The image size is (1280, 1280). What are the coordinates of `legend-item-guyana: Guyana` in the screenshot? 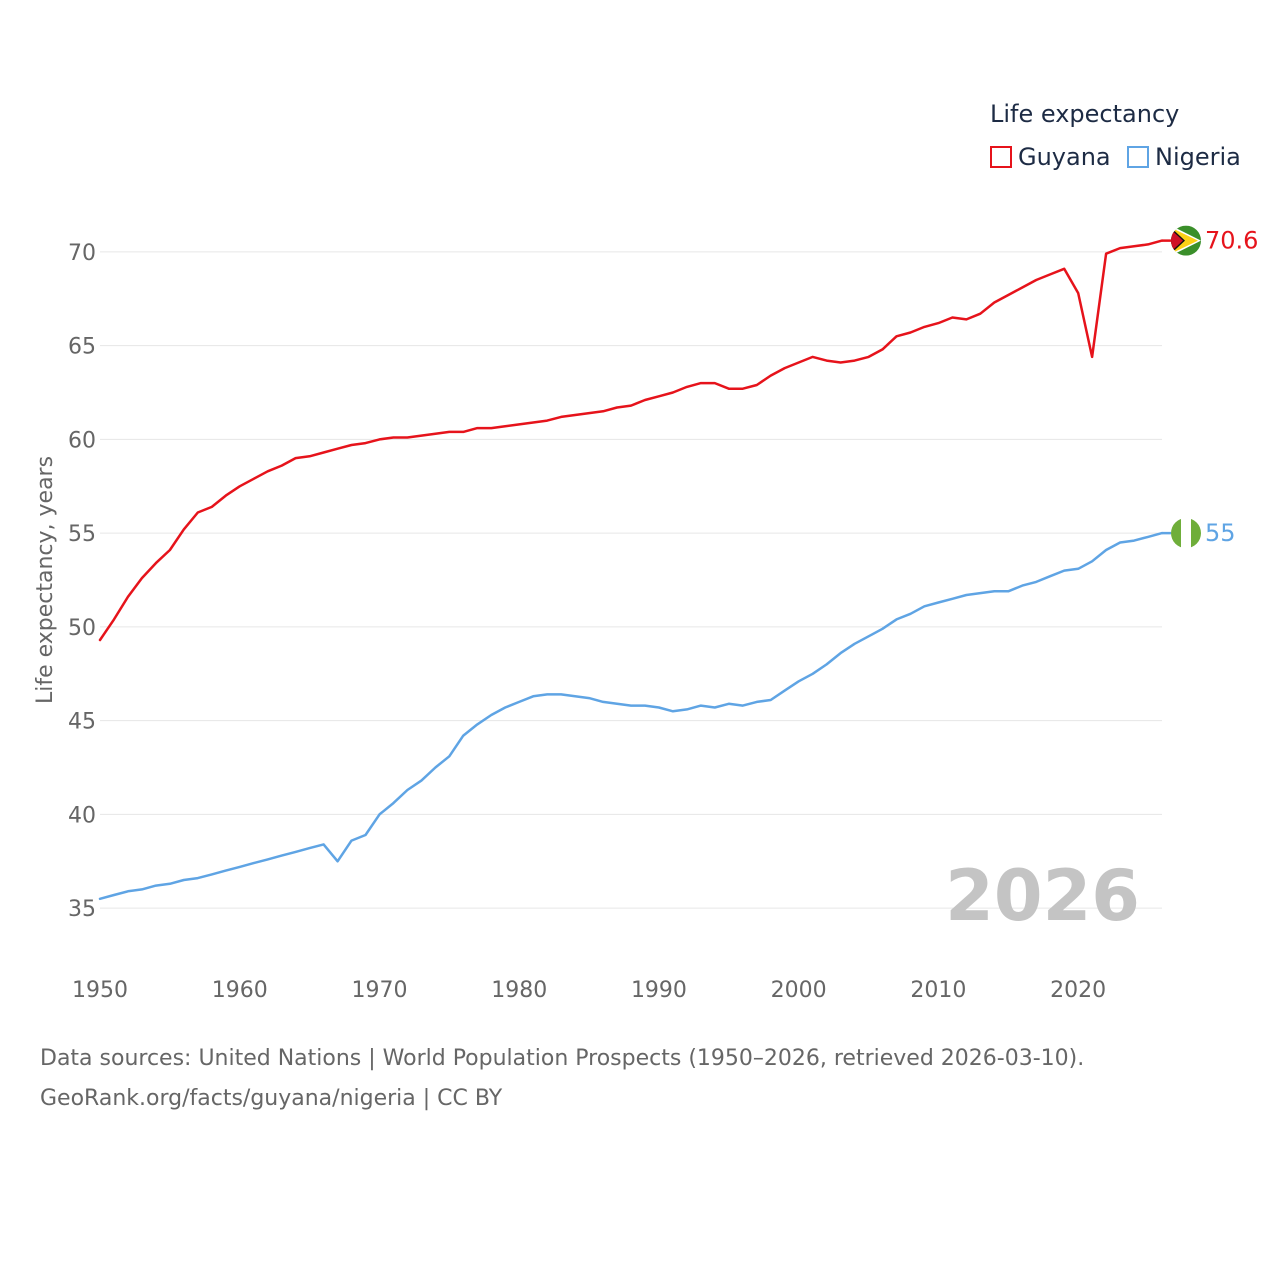 It's located at (1050, 157).